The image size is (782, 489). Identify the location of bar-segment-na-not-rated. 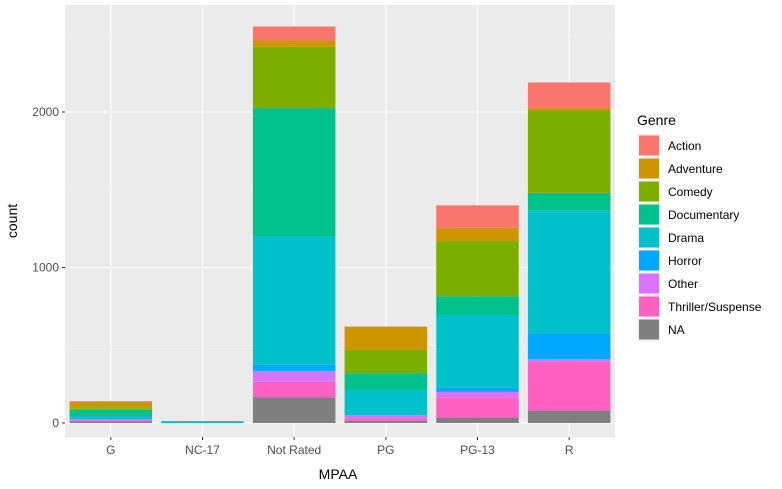
(294, 410).